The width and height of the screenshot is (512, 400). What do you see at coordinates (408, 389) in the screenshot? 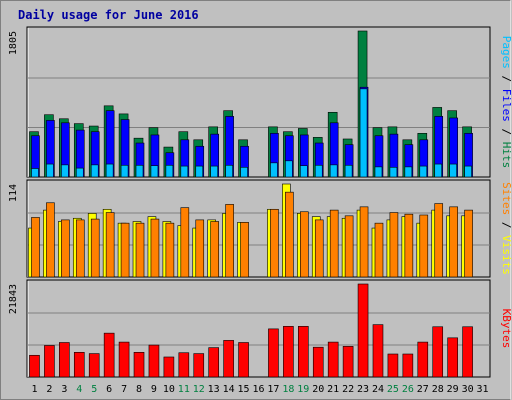
I see `day-label-26: 26` at bounding box center [408, 389].